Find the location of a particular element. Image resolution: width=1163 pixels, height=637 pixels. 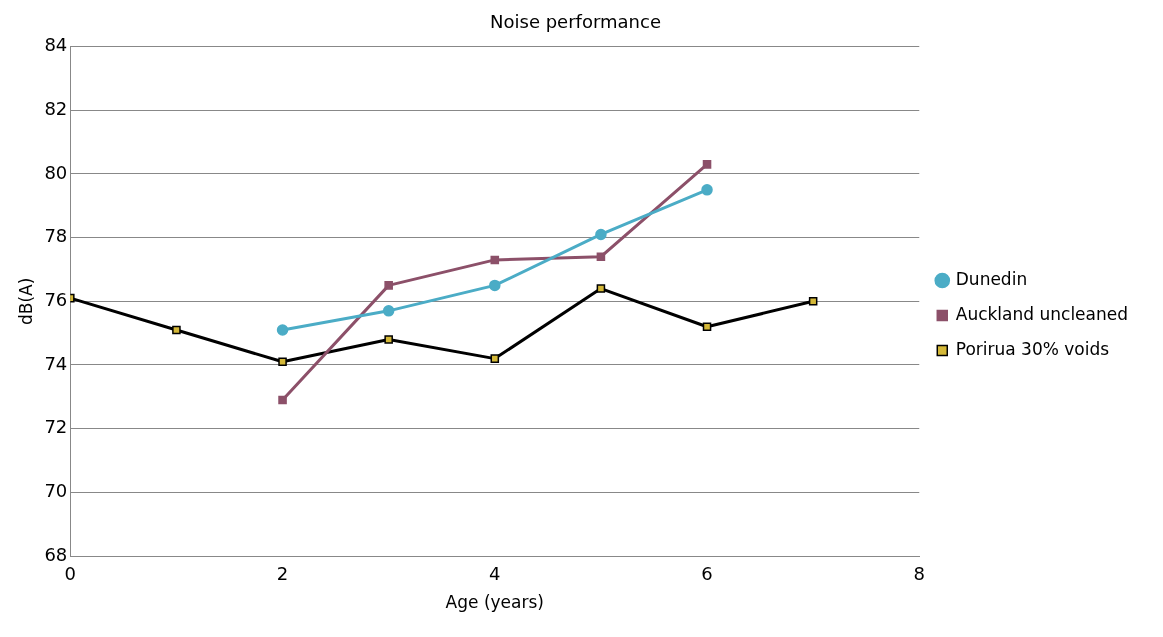

y-tick-label: 68 is located at coordinates (56, 554).